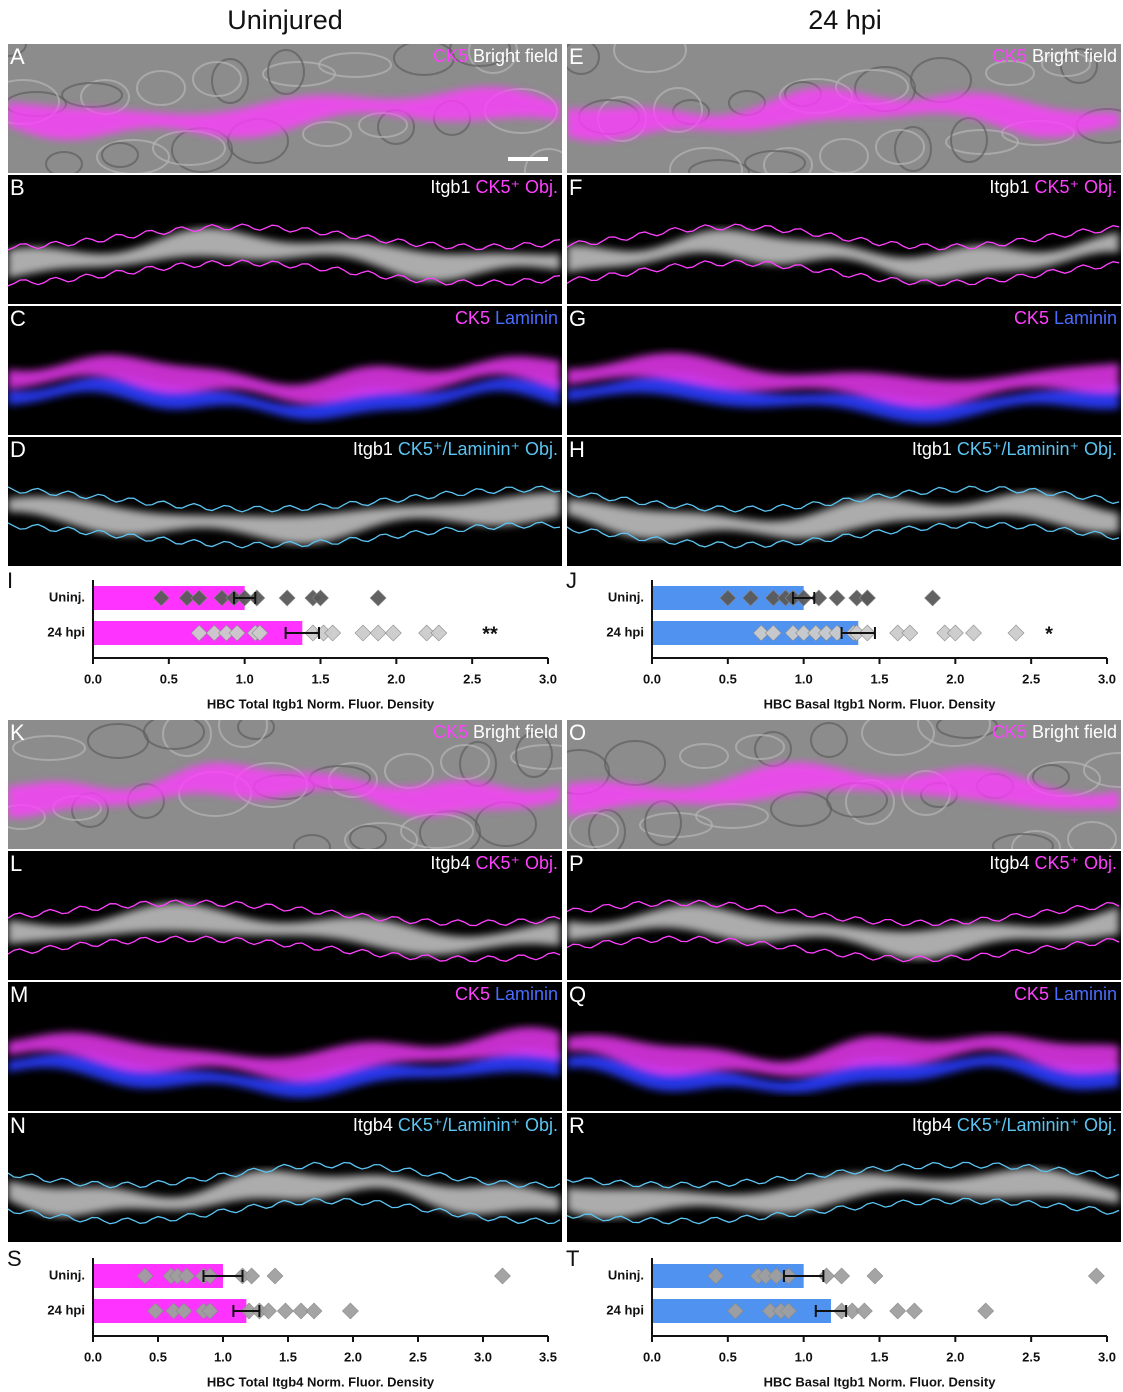  Describe the element at coordinates (18, 318) in the screenshot. I see `panel-letter: C` at that location.